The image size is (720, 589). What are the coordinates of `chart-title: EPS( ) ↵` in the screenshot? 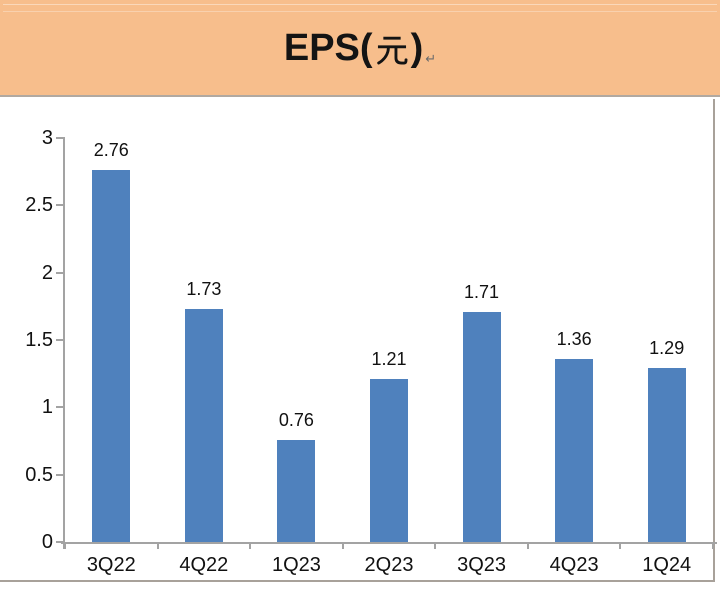 It's located at (360, 48).